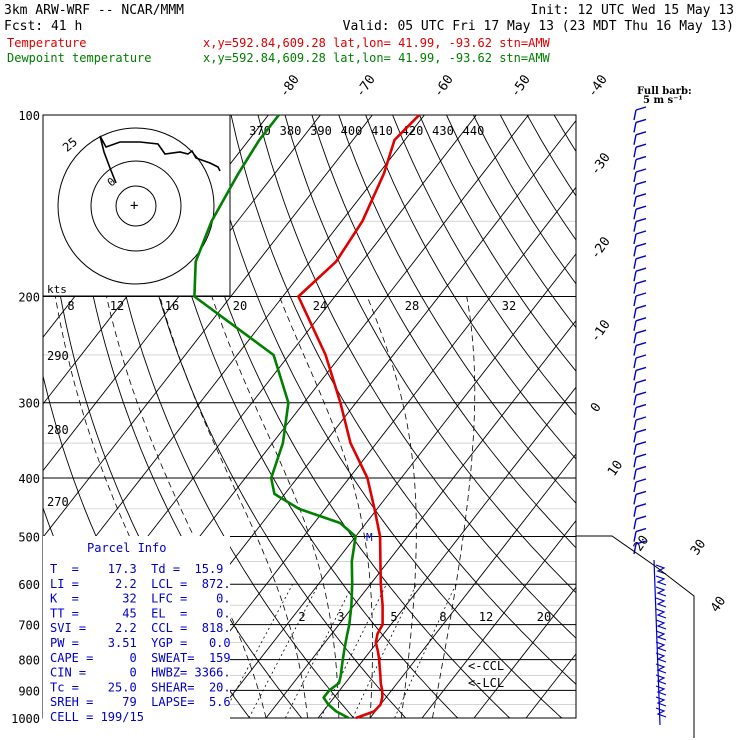 This screenshot has width=740, height=740. I want to click on isotherm, so click(498, 618).